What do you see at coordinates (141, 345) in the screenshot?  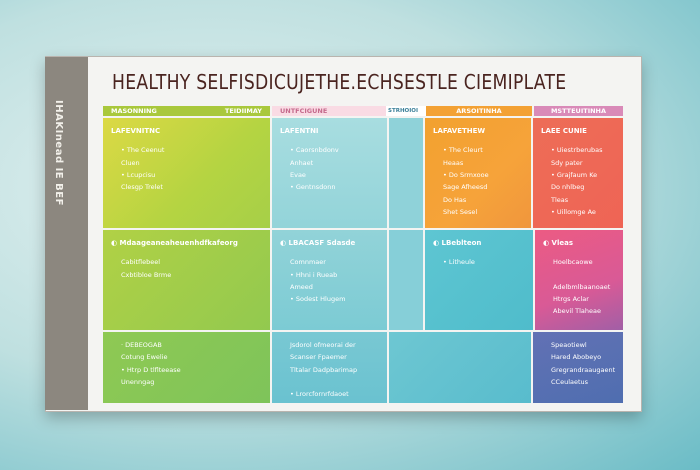 I see `cell-item: · DEBEOGAB` at bounding box center [141, 345].